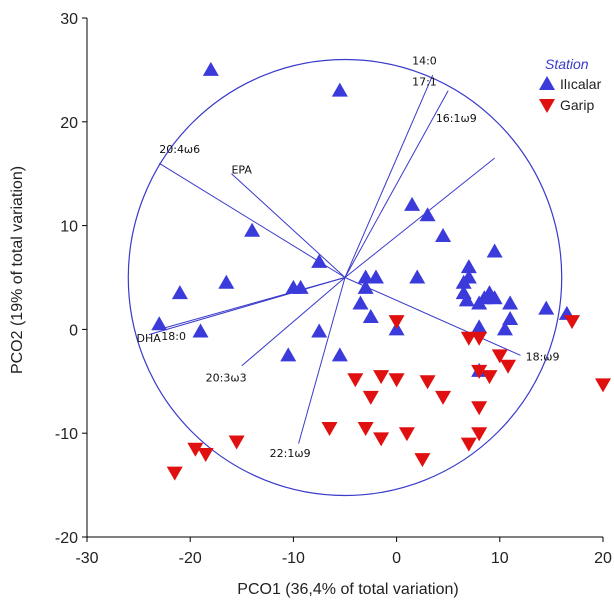  What do you see at coordinates (424, 61) in the screenshot?
I see `vector-label: 14:0` at bounding box center [424, 61].